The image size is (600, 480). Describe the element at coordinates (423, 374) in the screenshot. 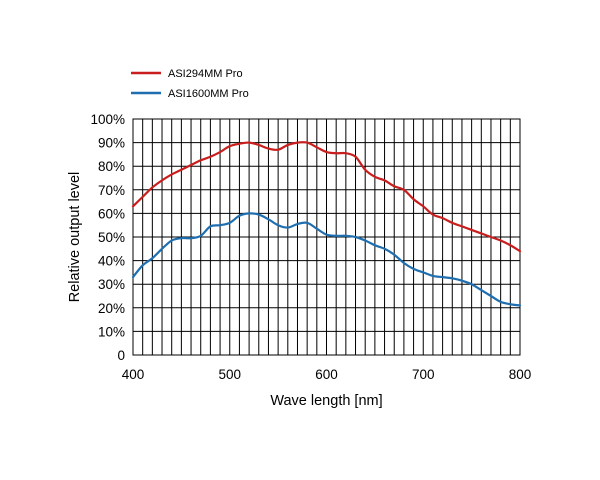

I see `x-tick-label: 700` at that location.